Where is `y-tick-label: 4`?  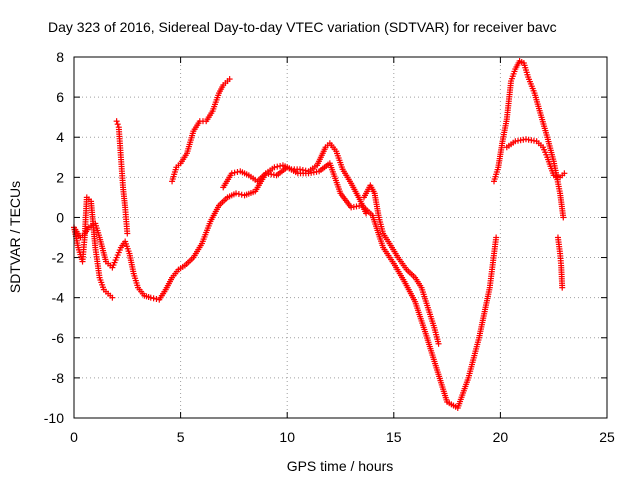 y-tick-label: 4 is located at coordinates (60, 137).